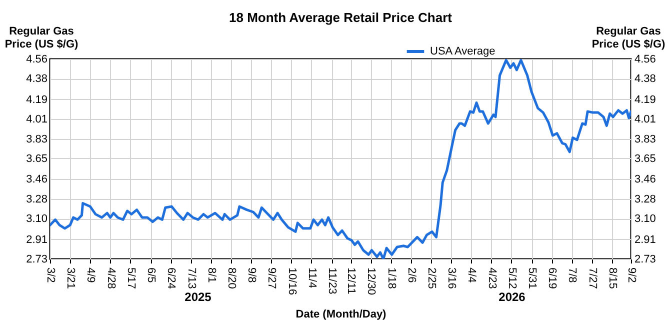 The height and width of the screenshot is (325, 670). I want to click on y2-tick-label: 2.91, so click(645, 240).